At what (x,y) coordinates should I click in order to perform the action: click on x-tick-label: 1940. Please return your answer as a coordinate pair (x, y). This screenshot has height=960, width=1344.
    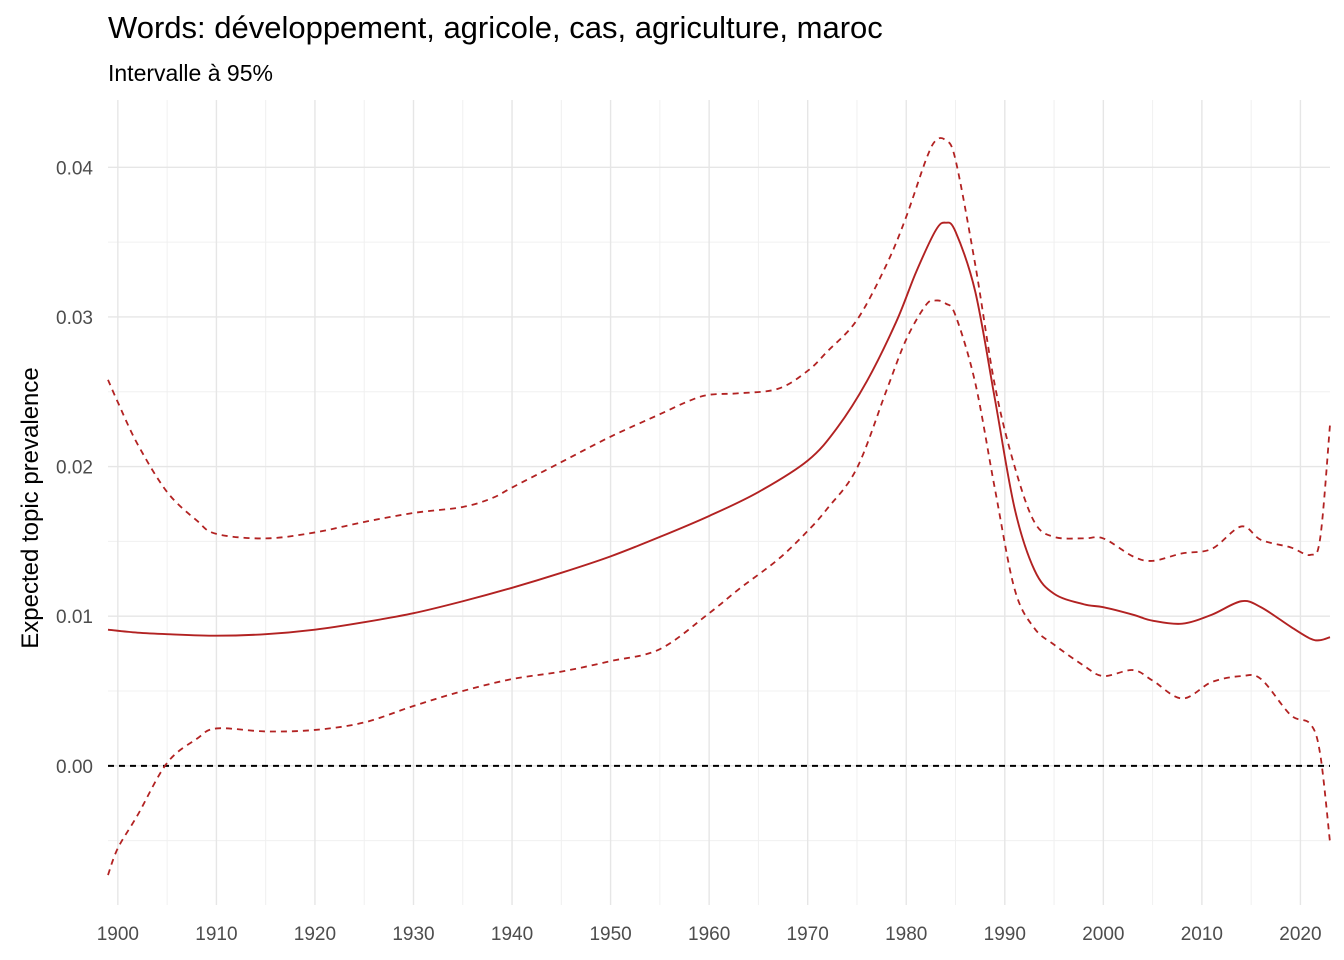
    Looking at the image, I should click on (512, 934).